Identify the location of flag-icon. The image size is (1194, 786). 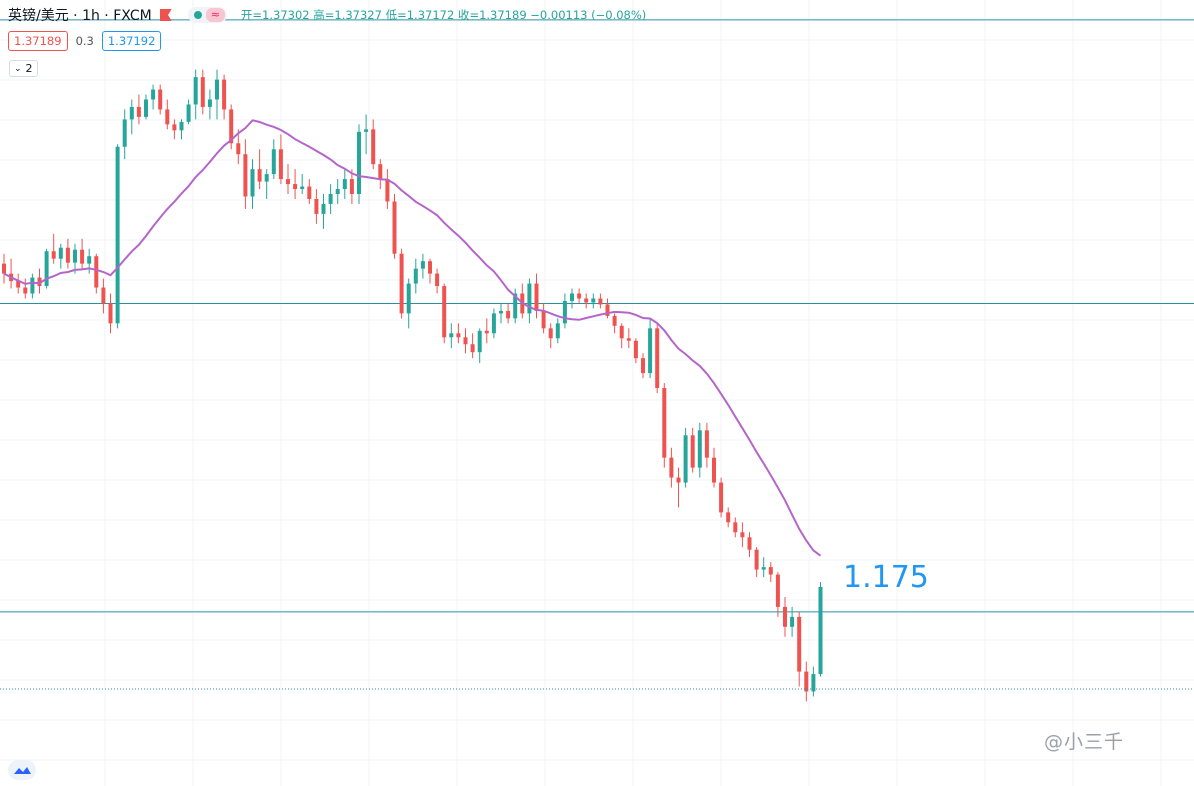
(165, 15).